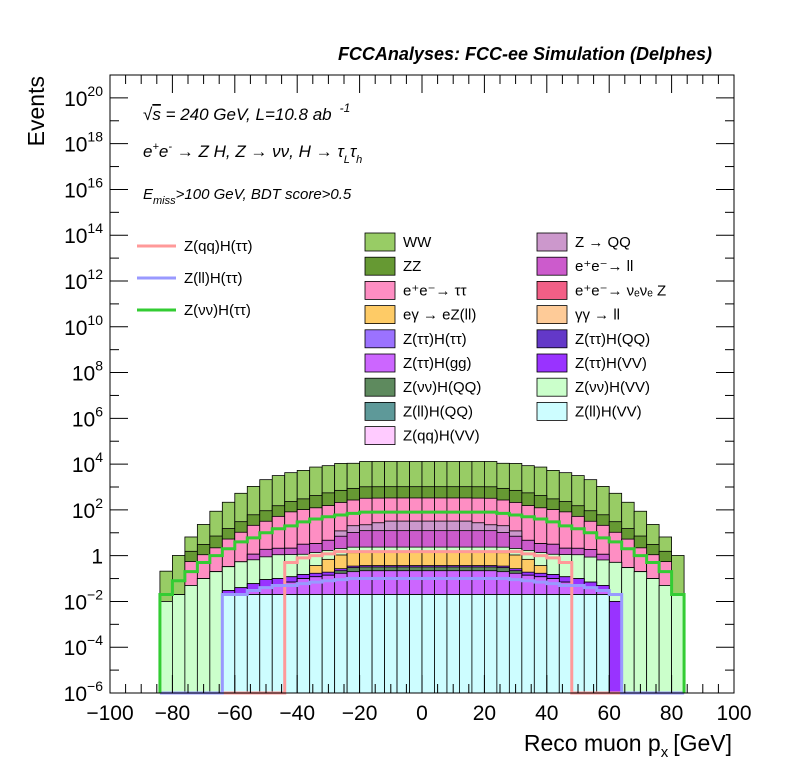 This screenshot has width=796, height=772. What do you see at coordinates (552, 387) in the screenshot?
I see `legend-swatch-z-h-vv` at bounding box center [552, 387].